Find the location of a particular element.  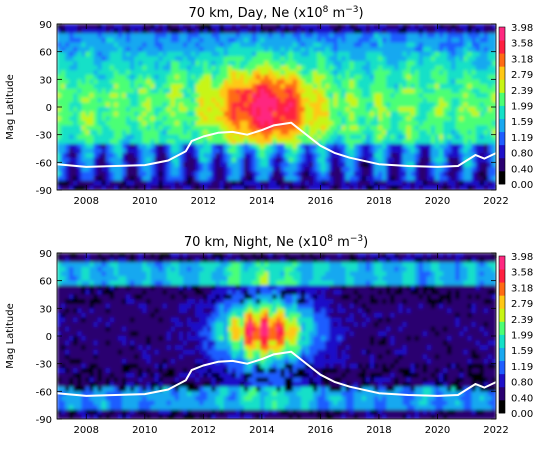

panel-title: 70 km, Night, Ne (x108 m−3) is located at coordinates (276, 242).